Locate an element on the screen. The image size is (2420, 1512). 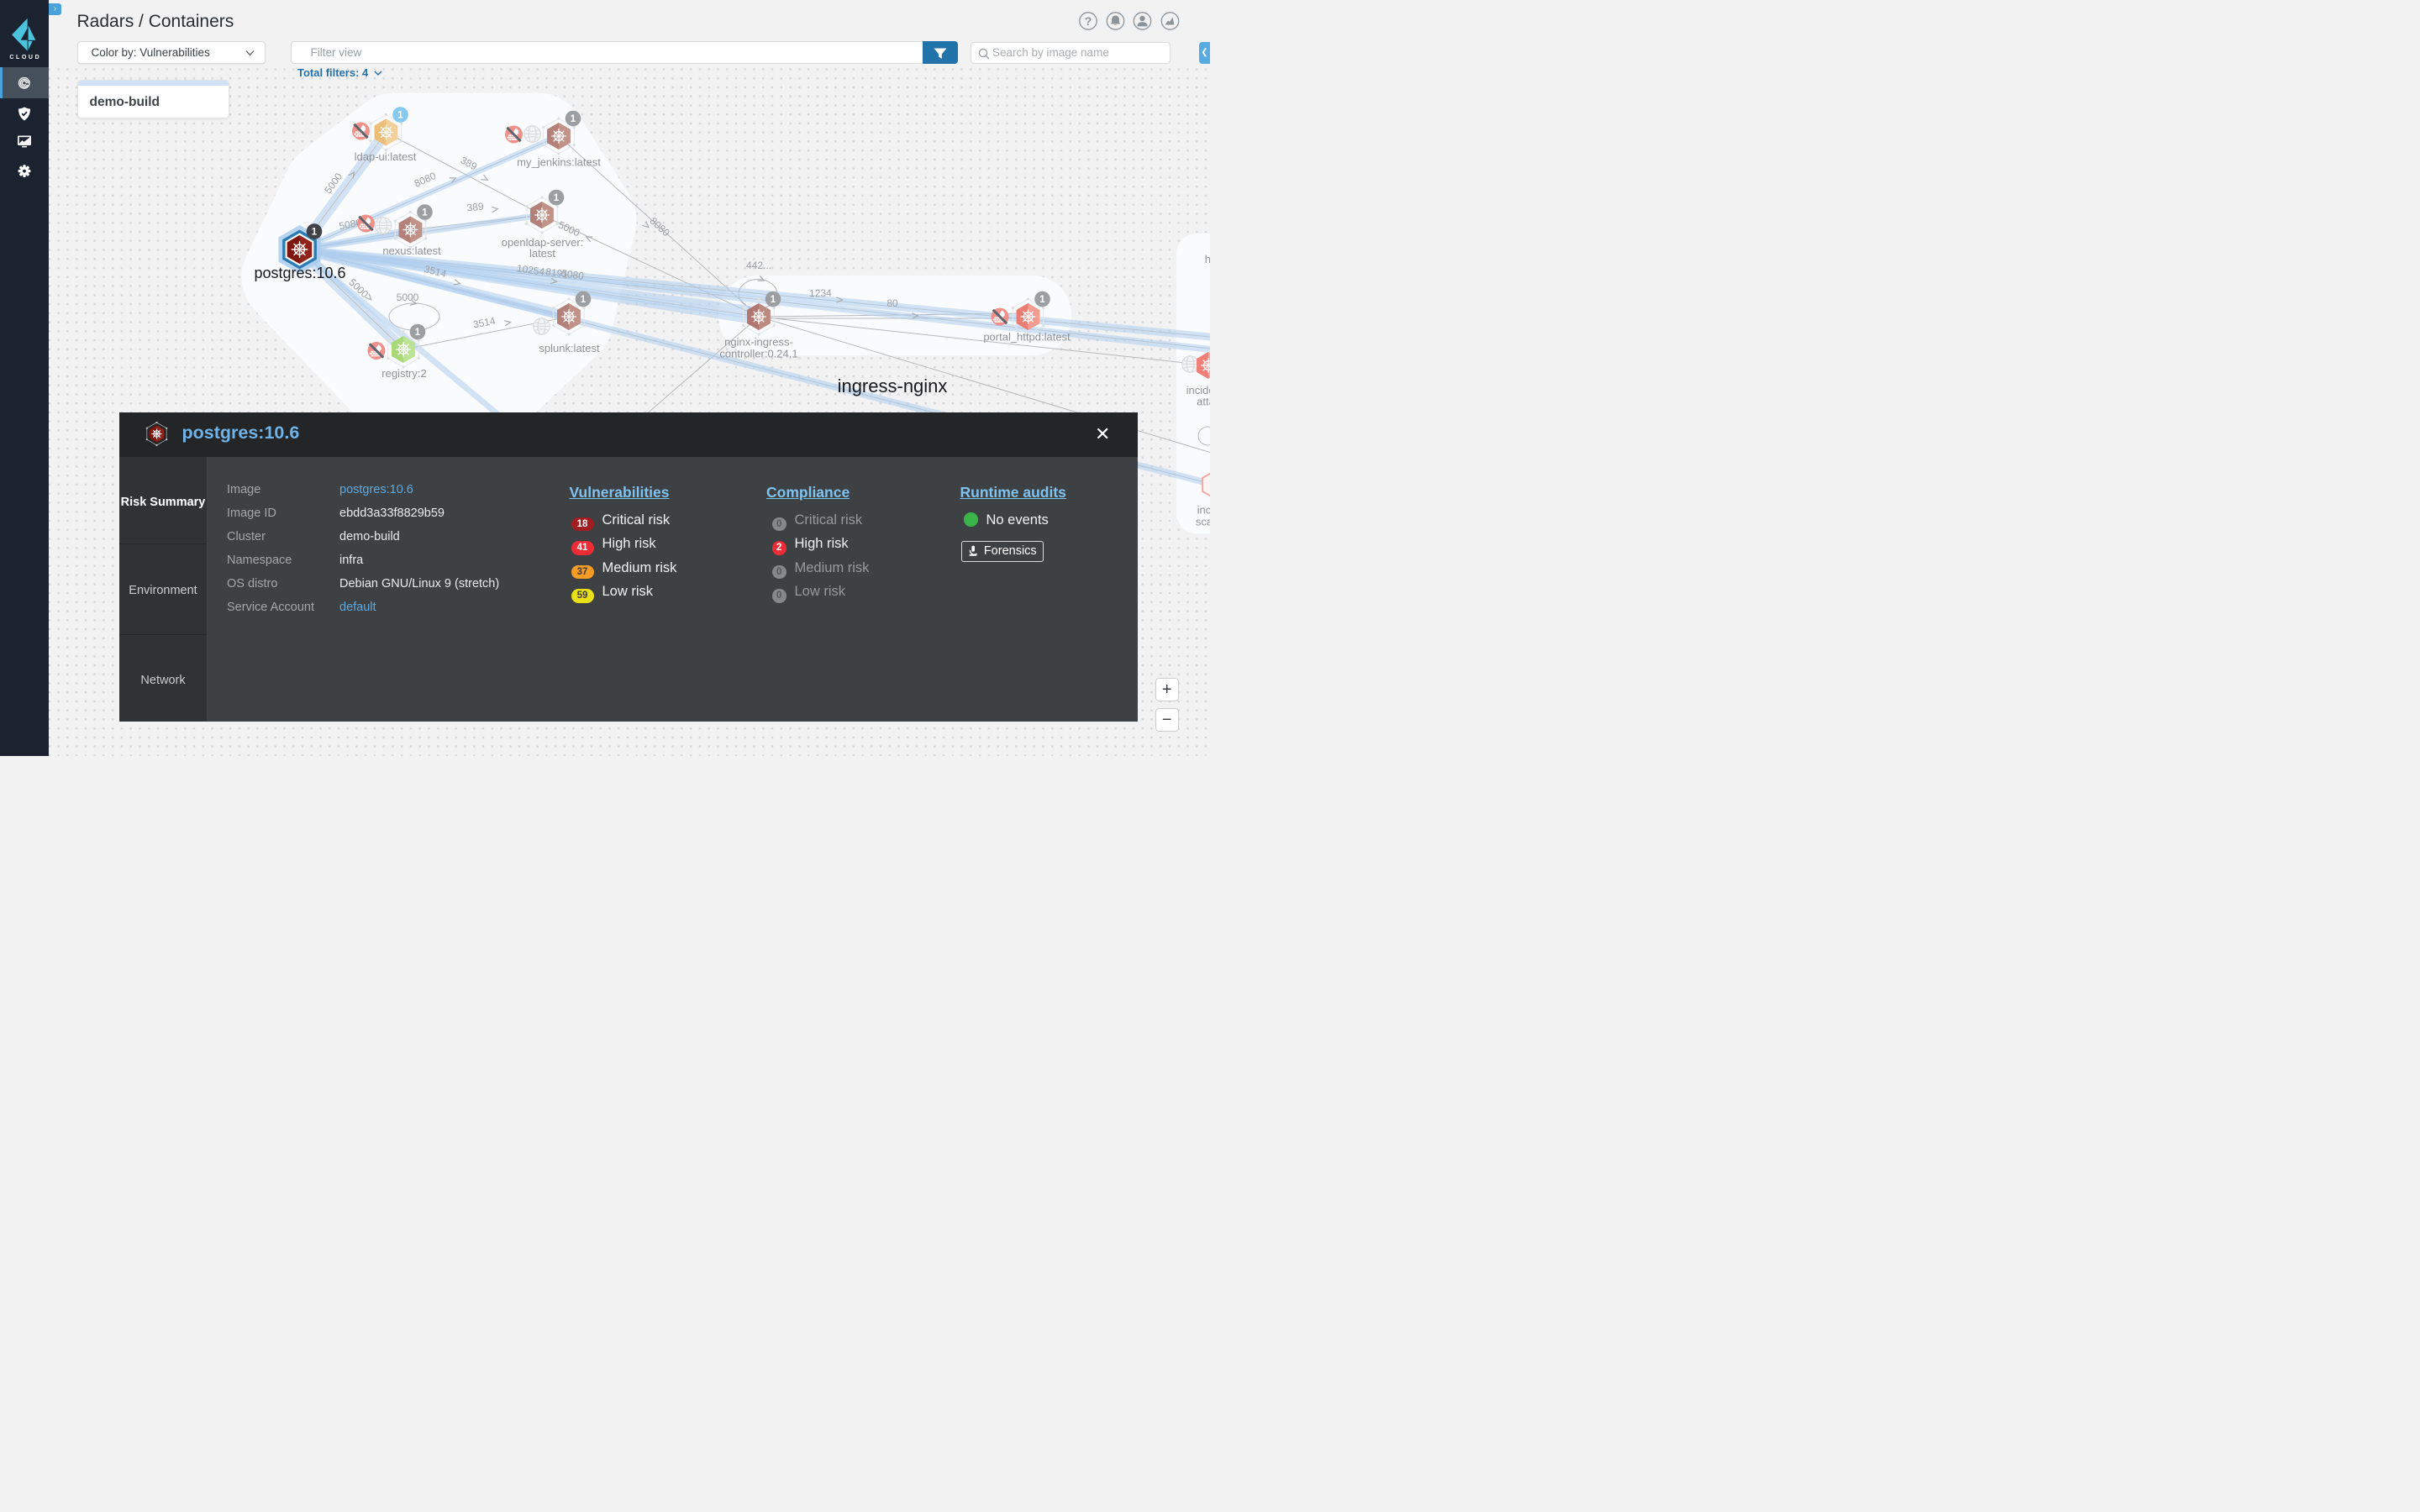
svg-text: splunk:latest is located at coordinates (569, 348).